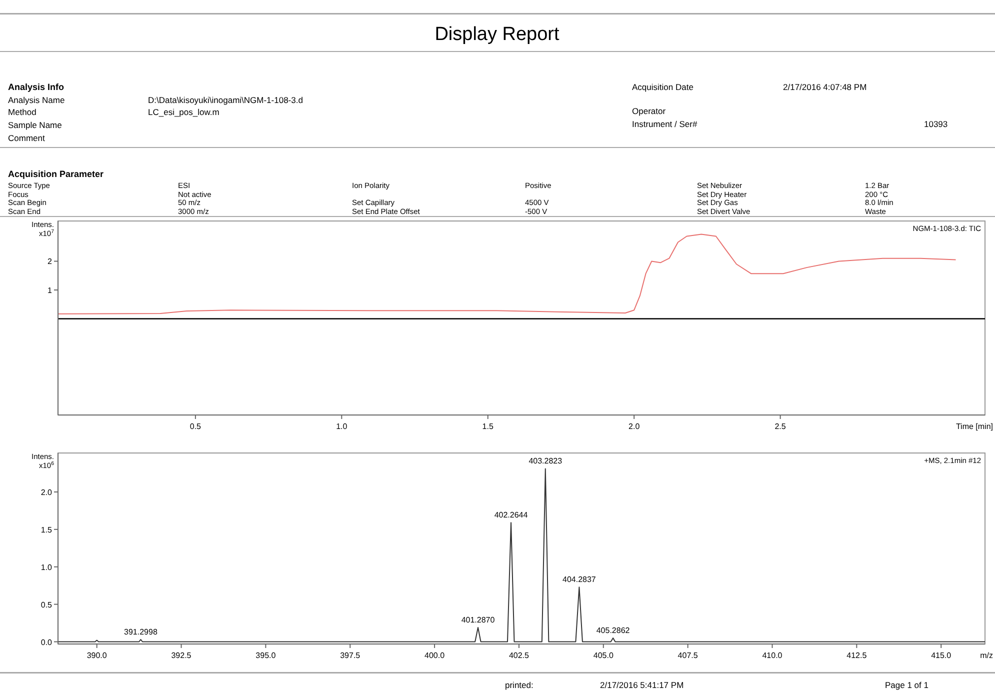  What do you see at coordinates (36, 100) in the screenshot?
I see `text: Analysis Name` at bounding box center [36, 100].